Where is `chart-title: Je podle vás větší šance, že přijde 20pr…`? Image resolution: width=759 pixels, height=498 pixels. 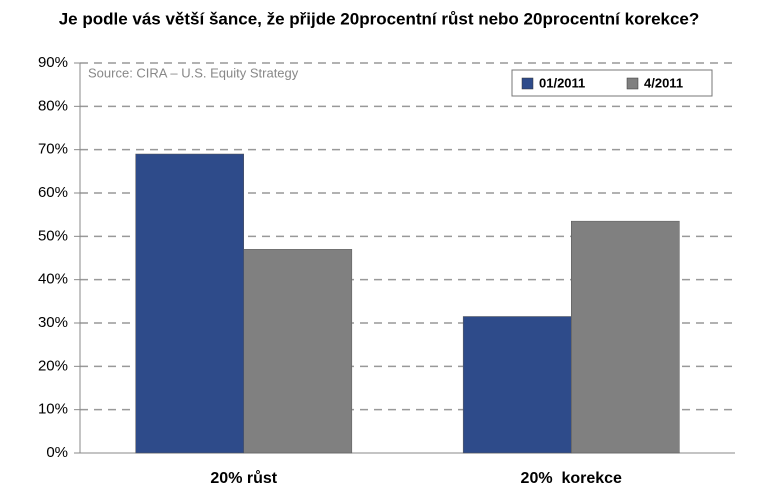 chart-title: Je podle vás větší šance, že přijde 20pr… is located at coordinates (379, 18).